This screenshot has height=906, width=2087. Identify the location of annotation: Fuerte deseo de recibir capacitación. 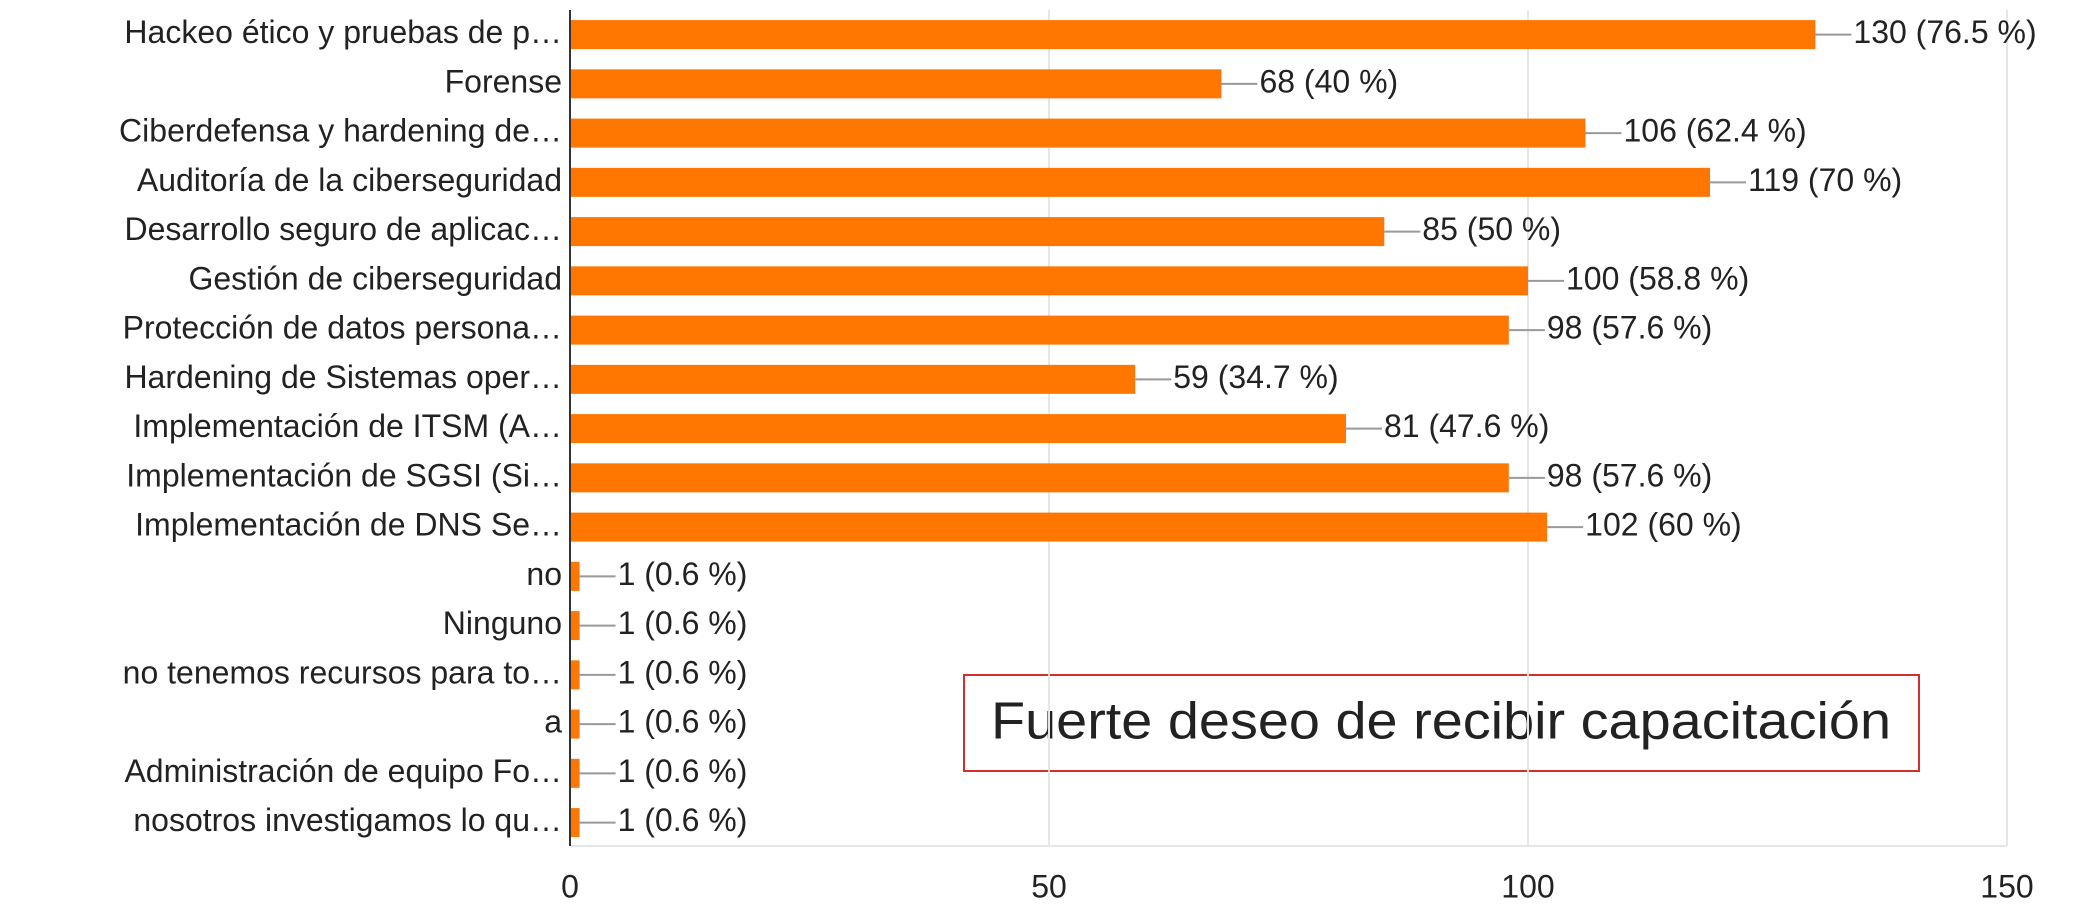
(1441, 722).